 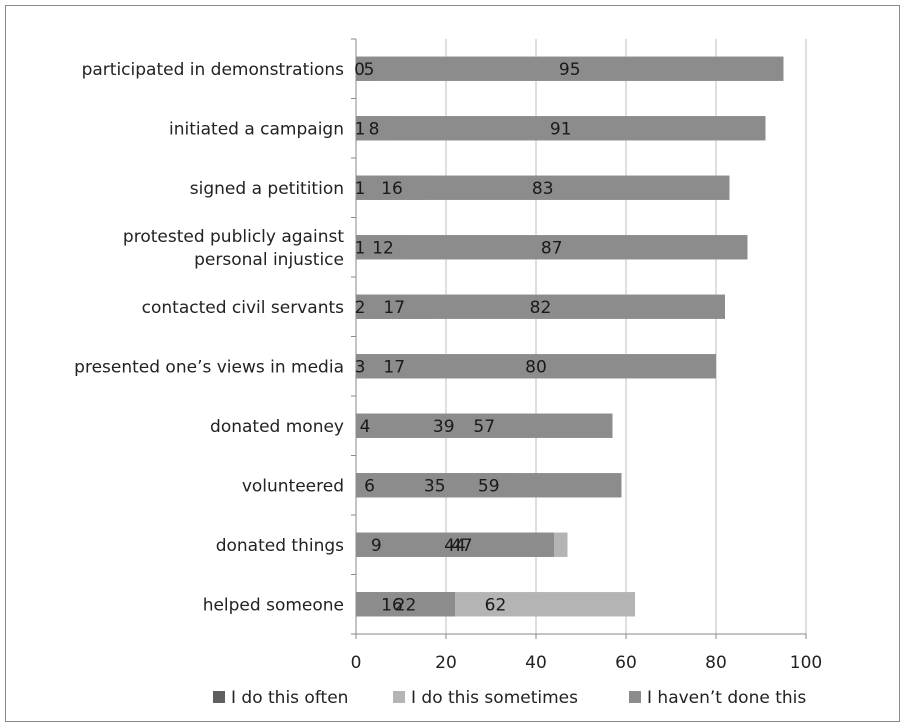 I want to click on data-label-protested-publicly-against-personal-injustice-i-do-this-often: 1, so click(x=360, y=248).